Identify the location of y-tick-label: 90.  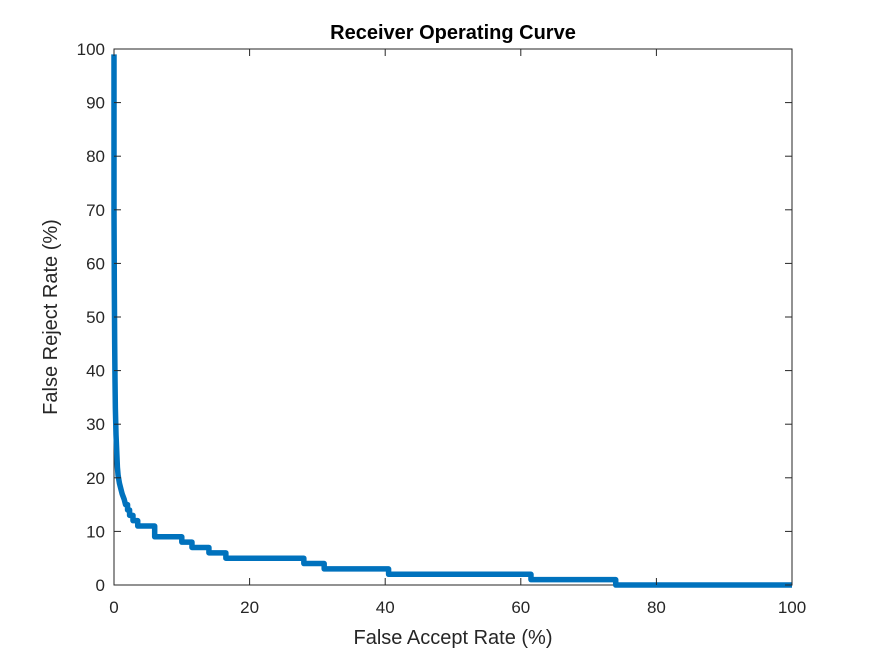
(95, 103).